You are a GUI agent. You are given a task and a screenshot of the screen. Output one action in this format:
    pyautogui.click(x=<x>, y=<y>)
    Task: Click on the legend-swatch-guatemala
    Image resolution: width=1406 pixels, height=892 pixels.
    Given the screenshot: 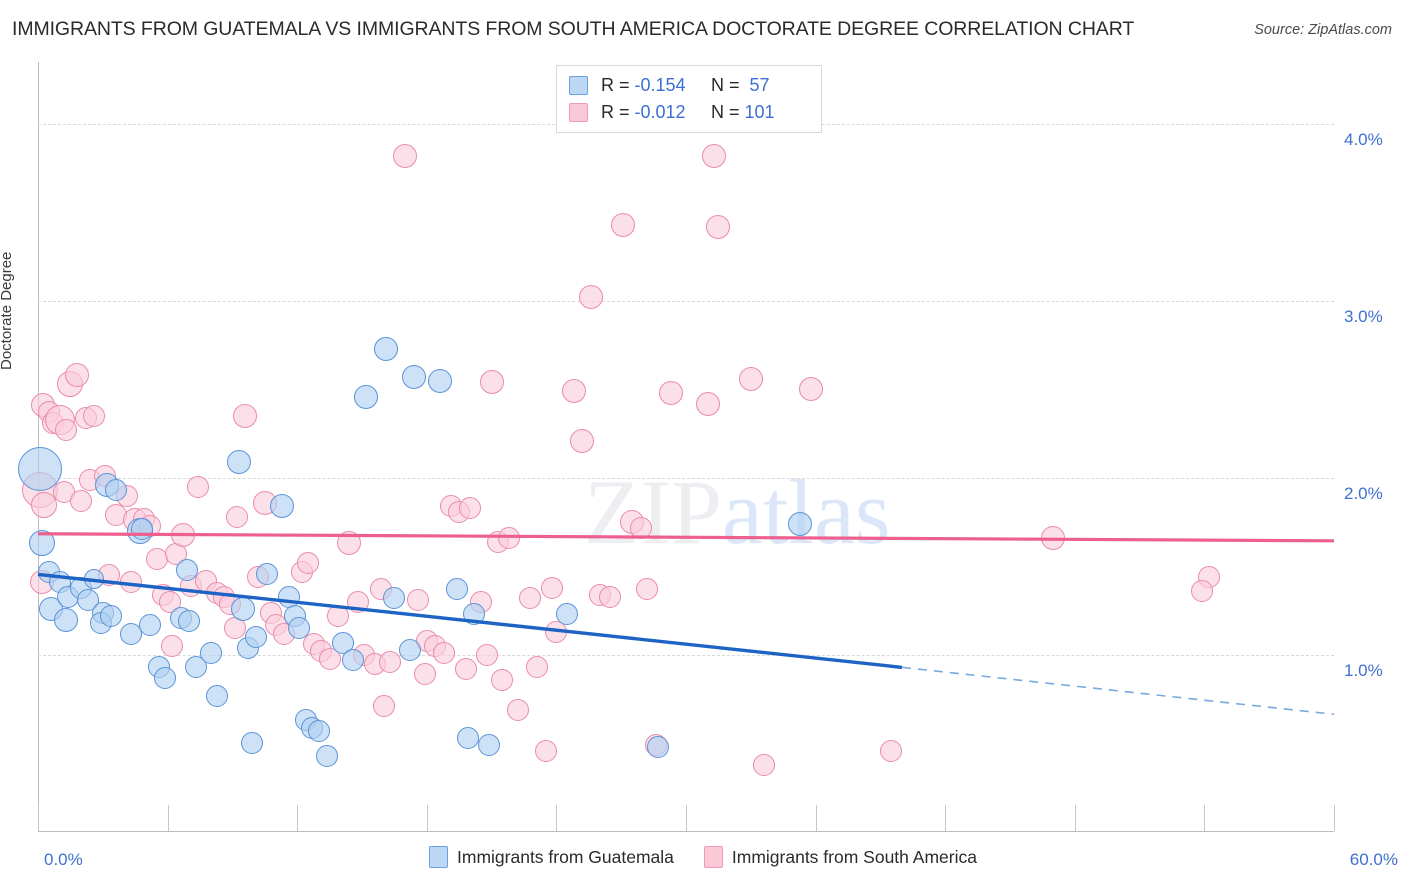 What is the action you would take?
    pyautogui.click(x=439, y=857)
    